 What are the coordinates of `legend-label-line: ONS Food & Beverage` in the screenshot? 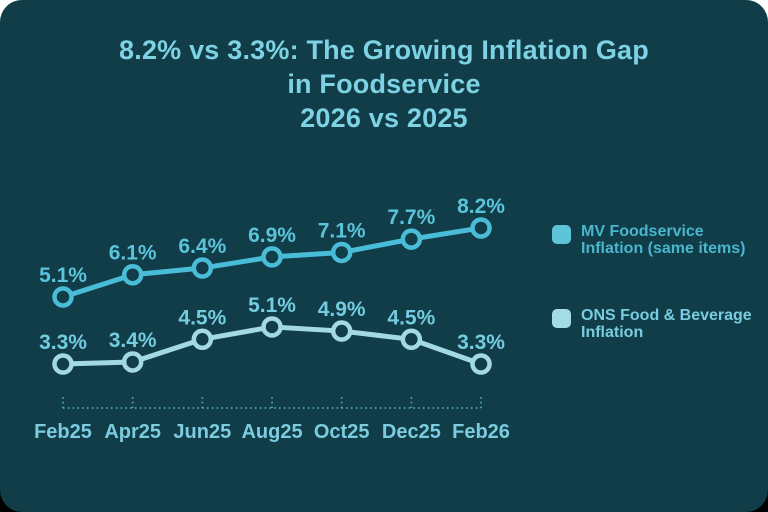 It's located at (666, 315).